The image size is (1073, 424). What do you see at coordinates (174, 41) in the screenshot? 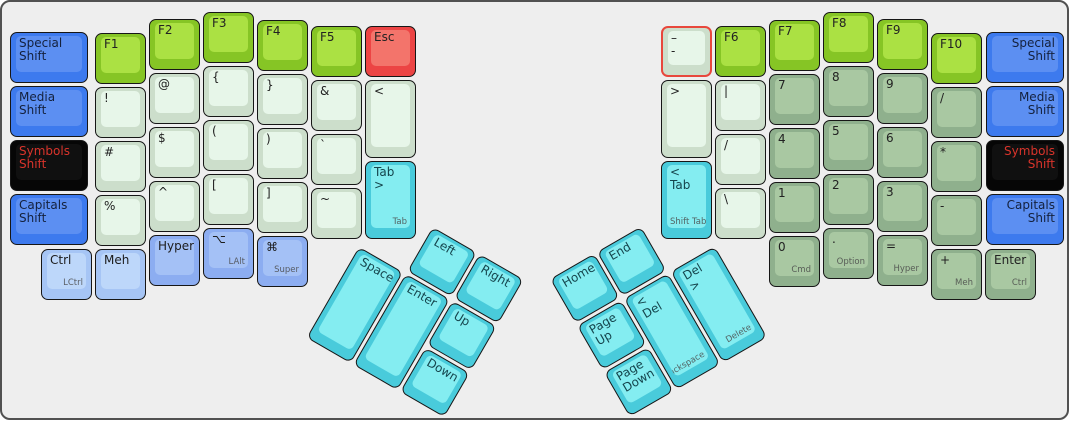
I see `keycap-top: F2` at bounding box center [174, 41].